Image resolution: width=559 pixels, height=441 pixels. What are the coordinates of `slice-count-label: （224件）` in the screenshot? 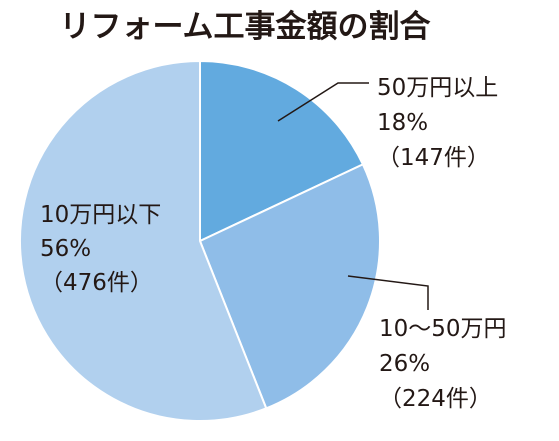 It's located at (435, 399).